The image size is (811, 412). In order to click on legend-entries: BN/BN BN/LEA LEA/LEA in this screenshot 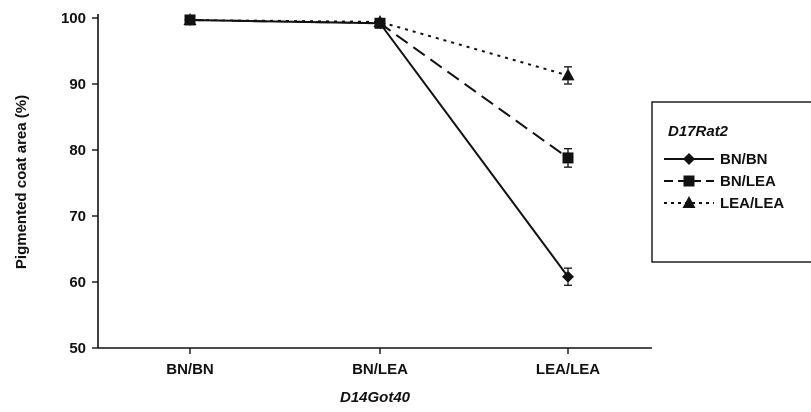, I will do `click(724, 181)`.